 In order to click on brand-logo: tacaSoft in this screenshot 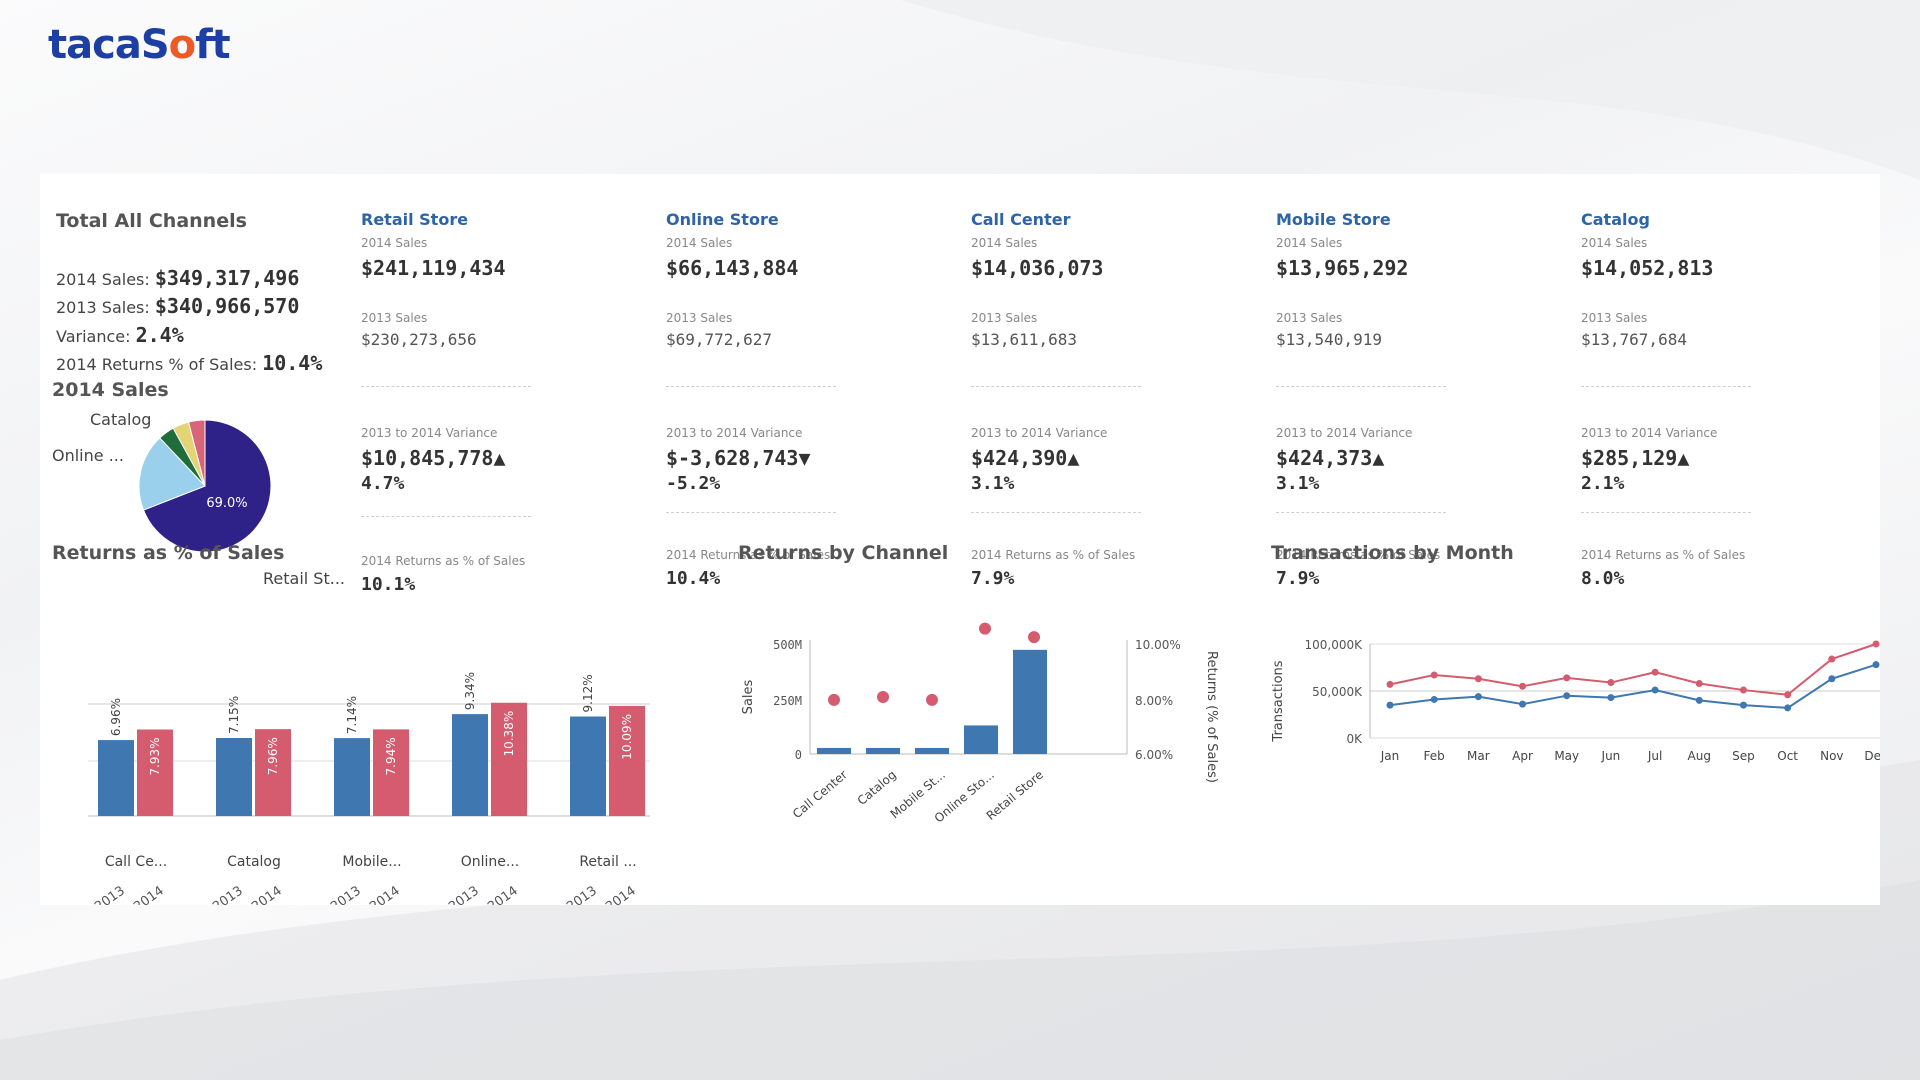, I will do `click(139, 45)`.